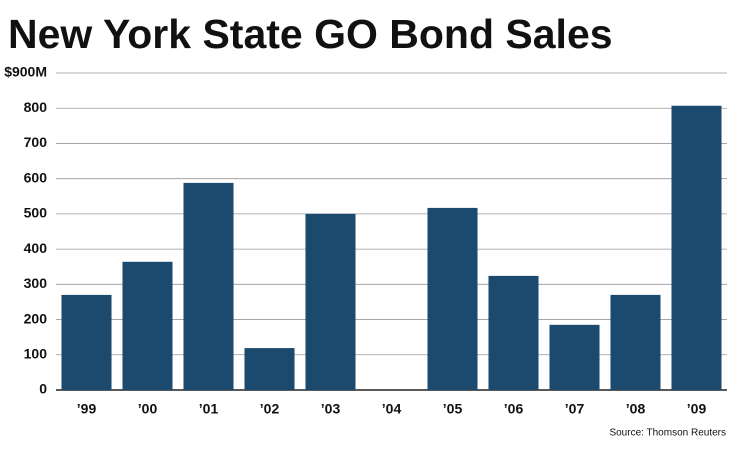 This screenshot has height=451, width=740. Describe the element at coordinates (36, 353) in the screenshot. I see `y-tick-label: 100` at that location.